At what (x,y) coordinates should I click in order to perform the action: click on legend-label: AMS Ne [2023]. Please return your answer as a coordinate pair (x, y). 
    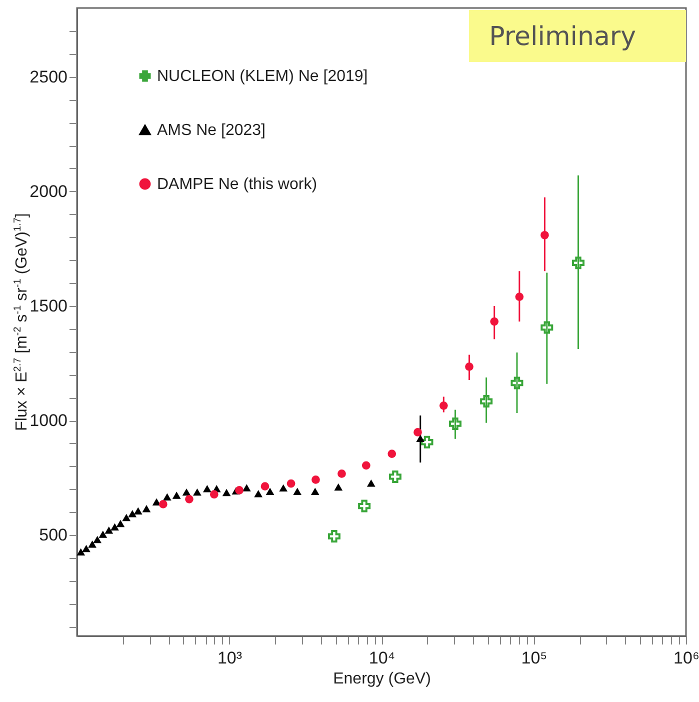
    Looking at the image, I should click on (211, 130).